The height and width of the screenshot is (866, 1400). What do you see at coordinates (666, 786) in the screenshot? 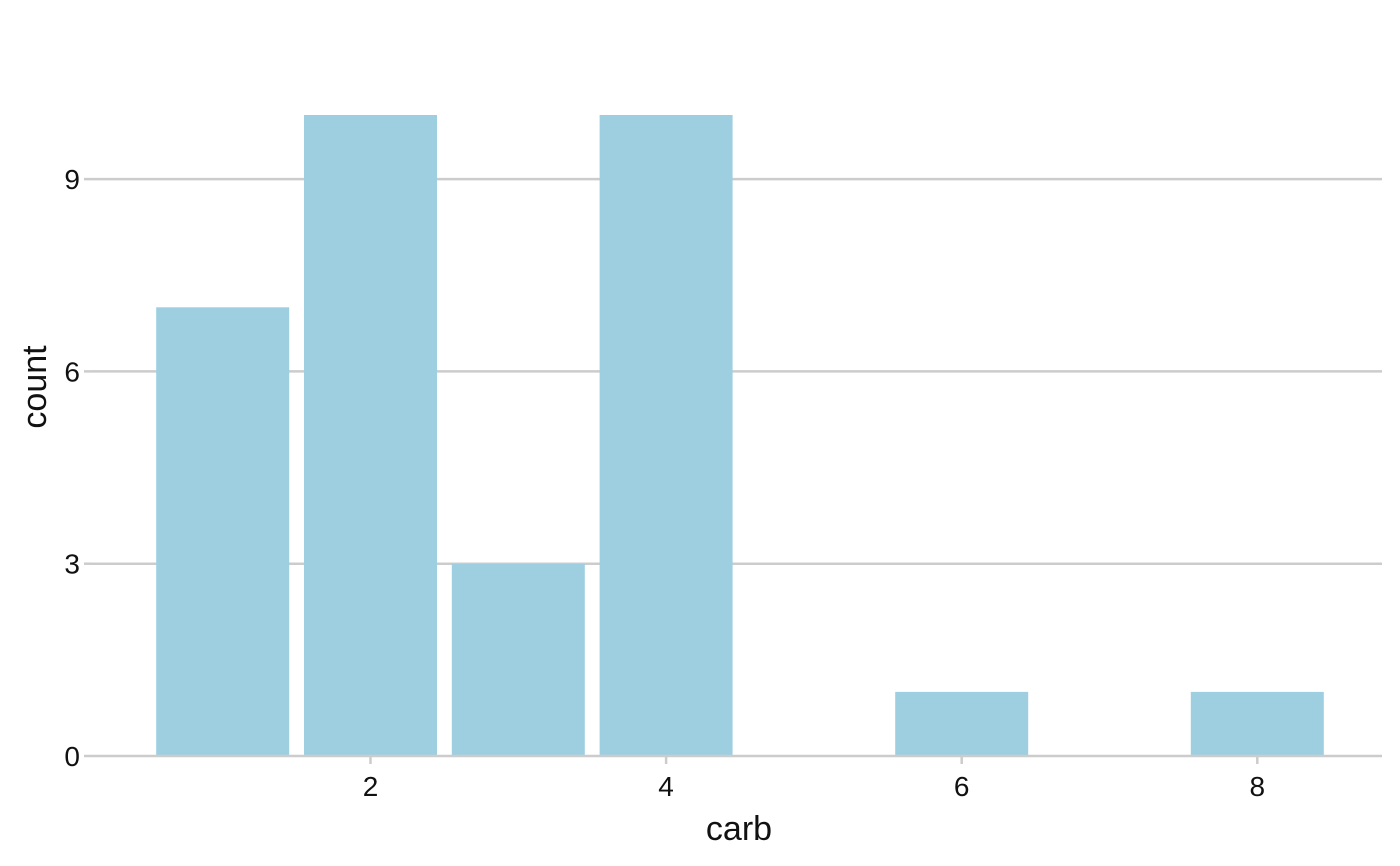
I see `x-tick-label-4: 4` at bounding box center [666, 786].